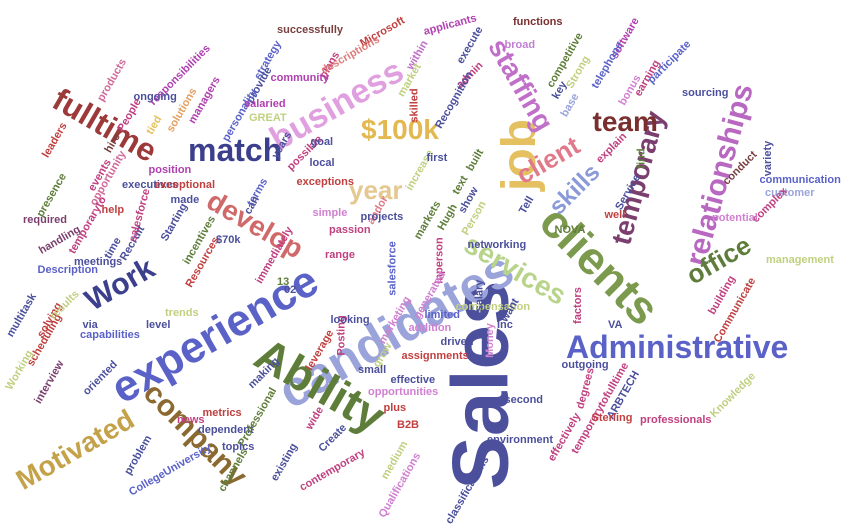 The height and width of the screenshot is (529, 846). I want to click on cloud-word: leaders, so click(54, 140).